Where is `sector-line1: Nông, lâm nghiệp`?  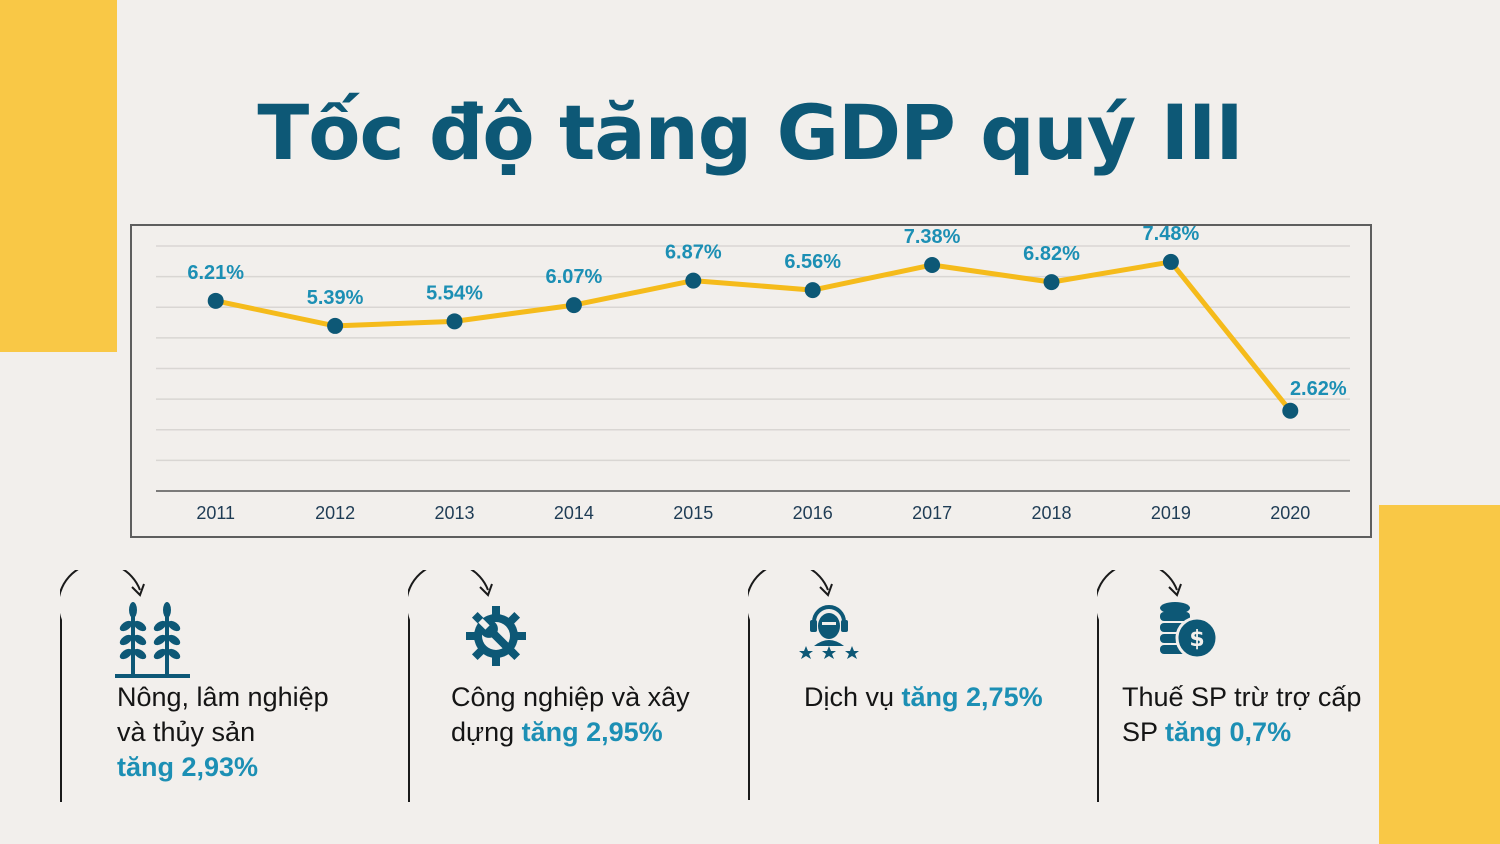
sector-line1: Nông, lâm nghiệp is located at coordinates (223, 697).